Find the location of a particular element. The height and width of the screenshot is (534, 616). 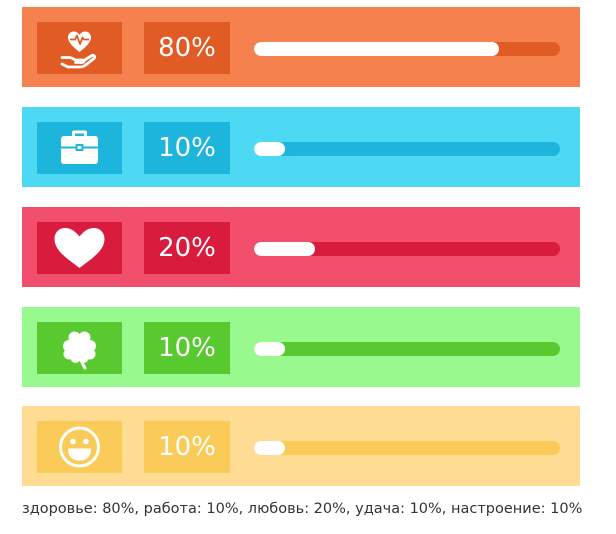

smiley-icon is located at coordinates (79, 447).